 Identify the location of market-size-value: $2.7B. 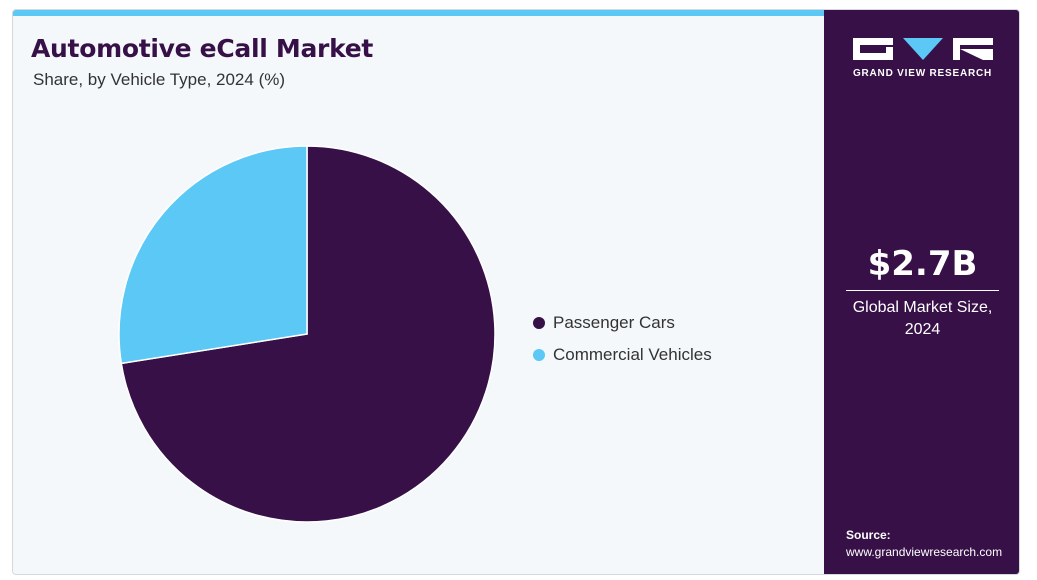
(922, 264).